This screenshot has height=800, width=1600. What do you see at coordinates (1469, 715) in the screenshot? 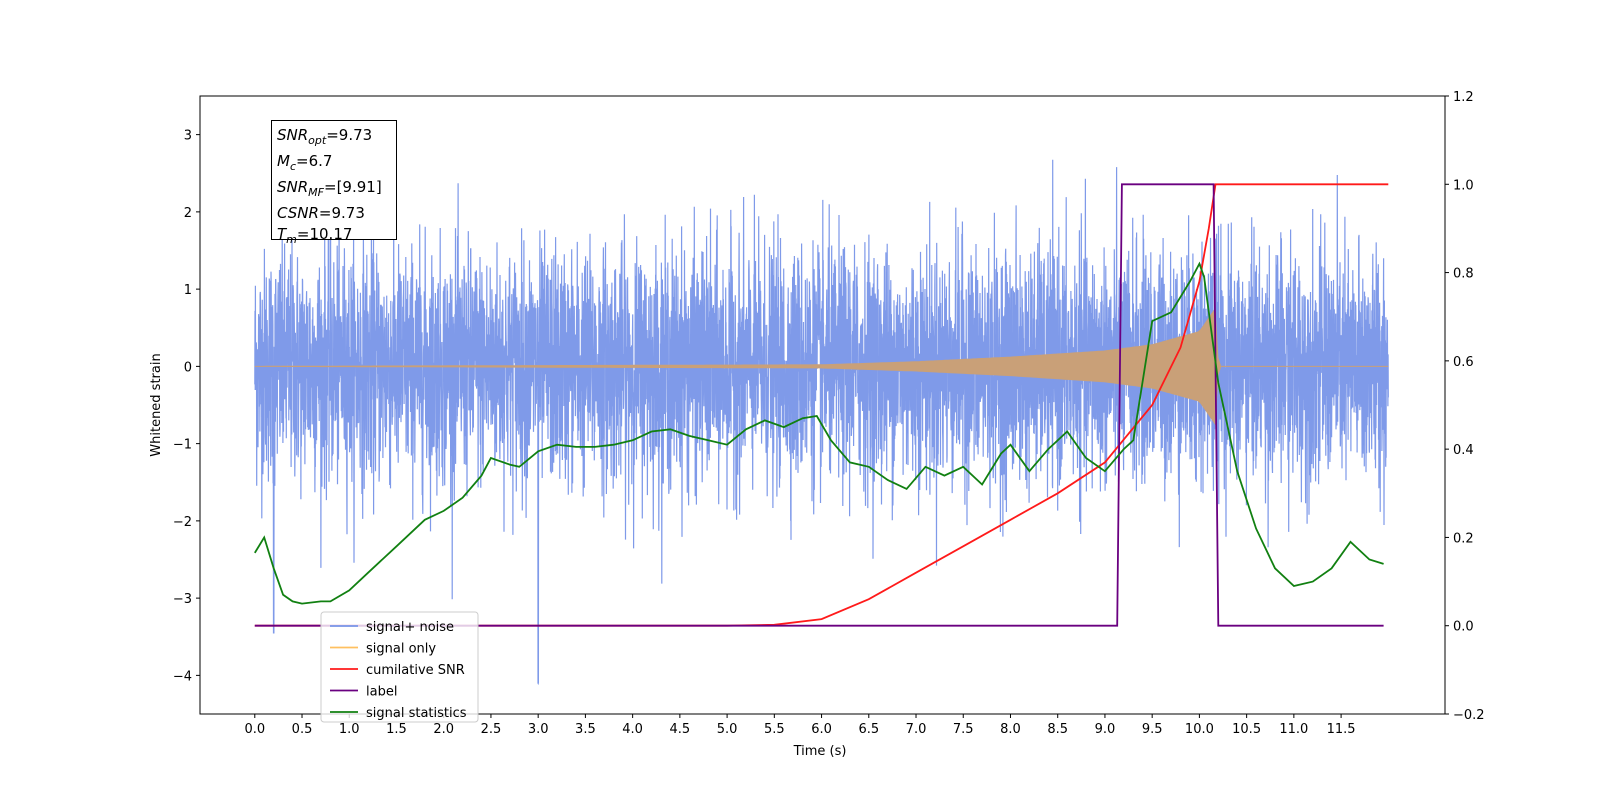
I see `y2-tick-label: −0.2` at bounding box center [1469, 715].